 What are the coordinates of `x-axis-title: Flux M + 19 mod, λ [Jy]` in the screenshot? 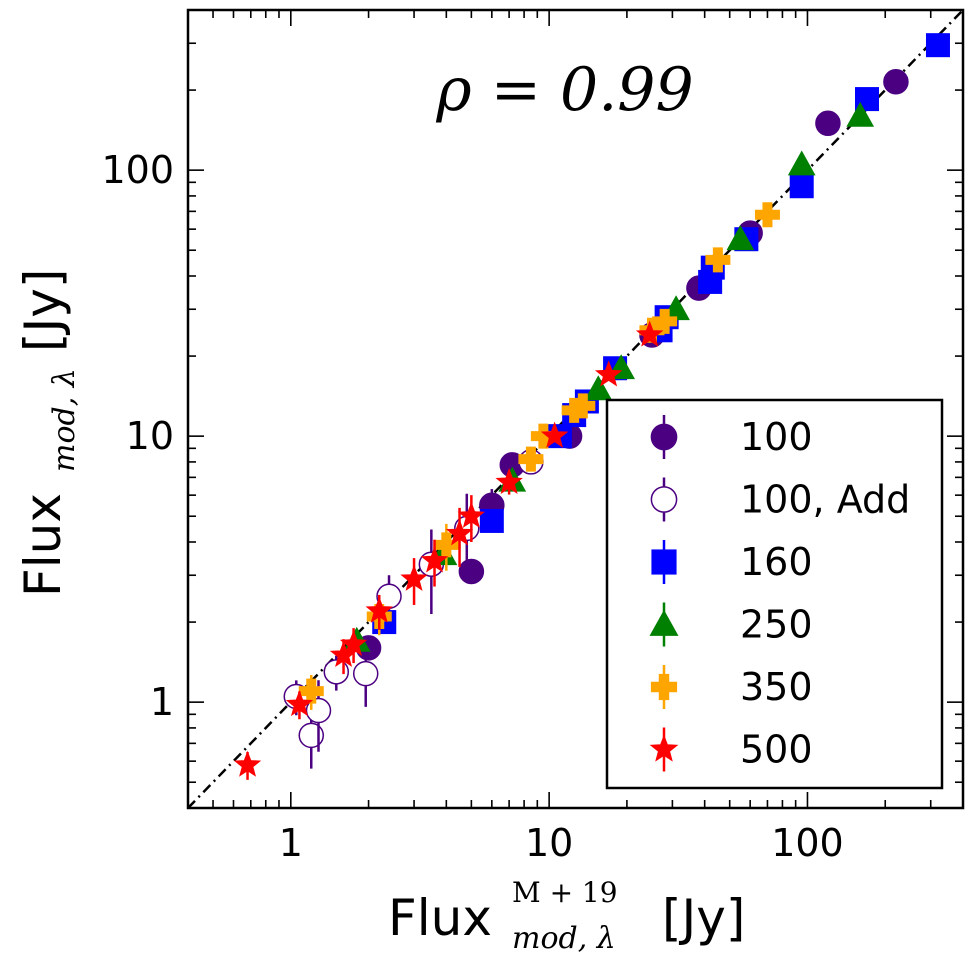 It's located at (566, 916).